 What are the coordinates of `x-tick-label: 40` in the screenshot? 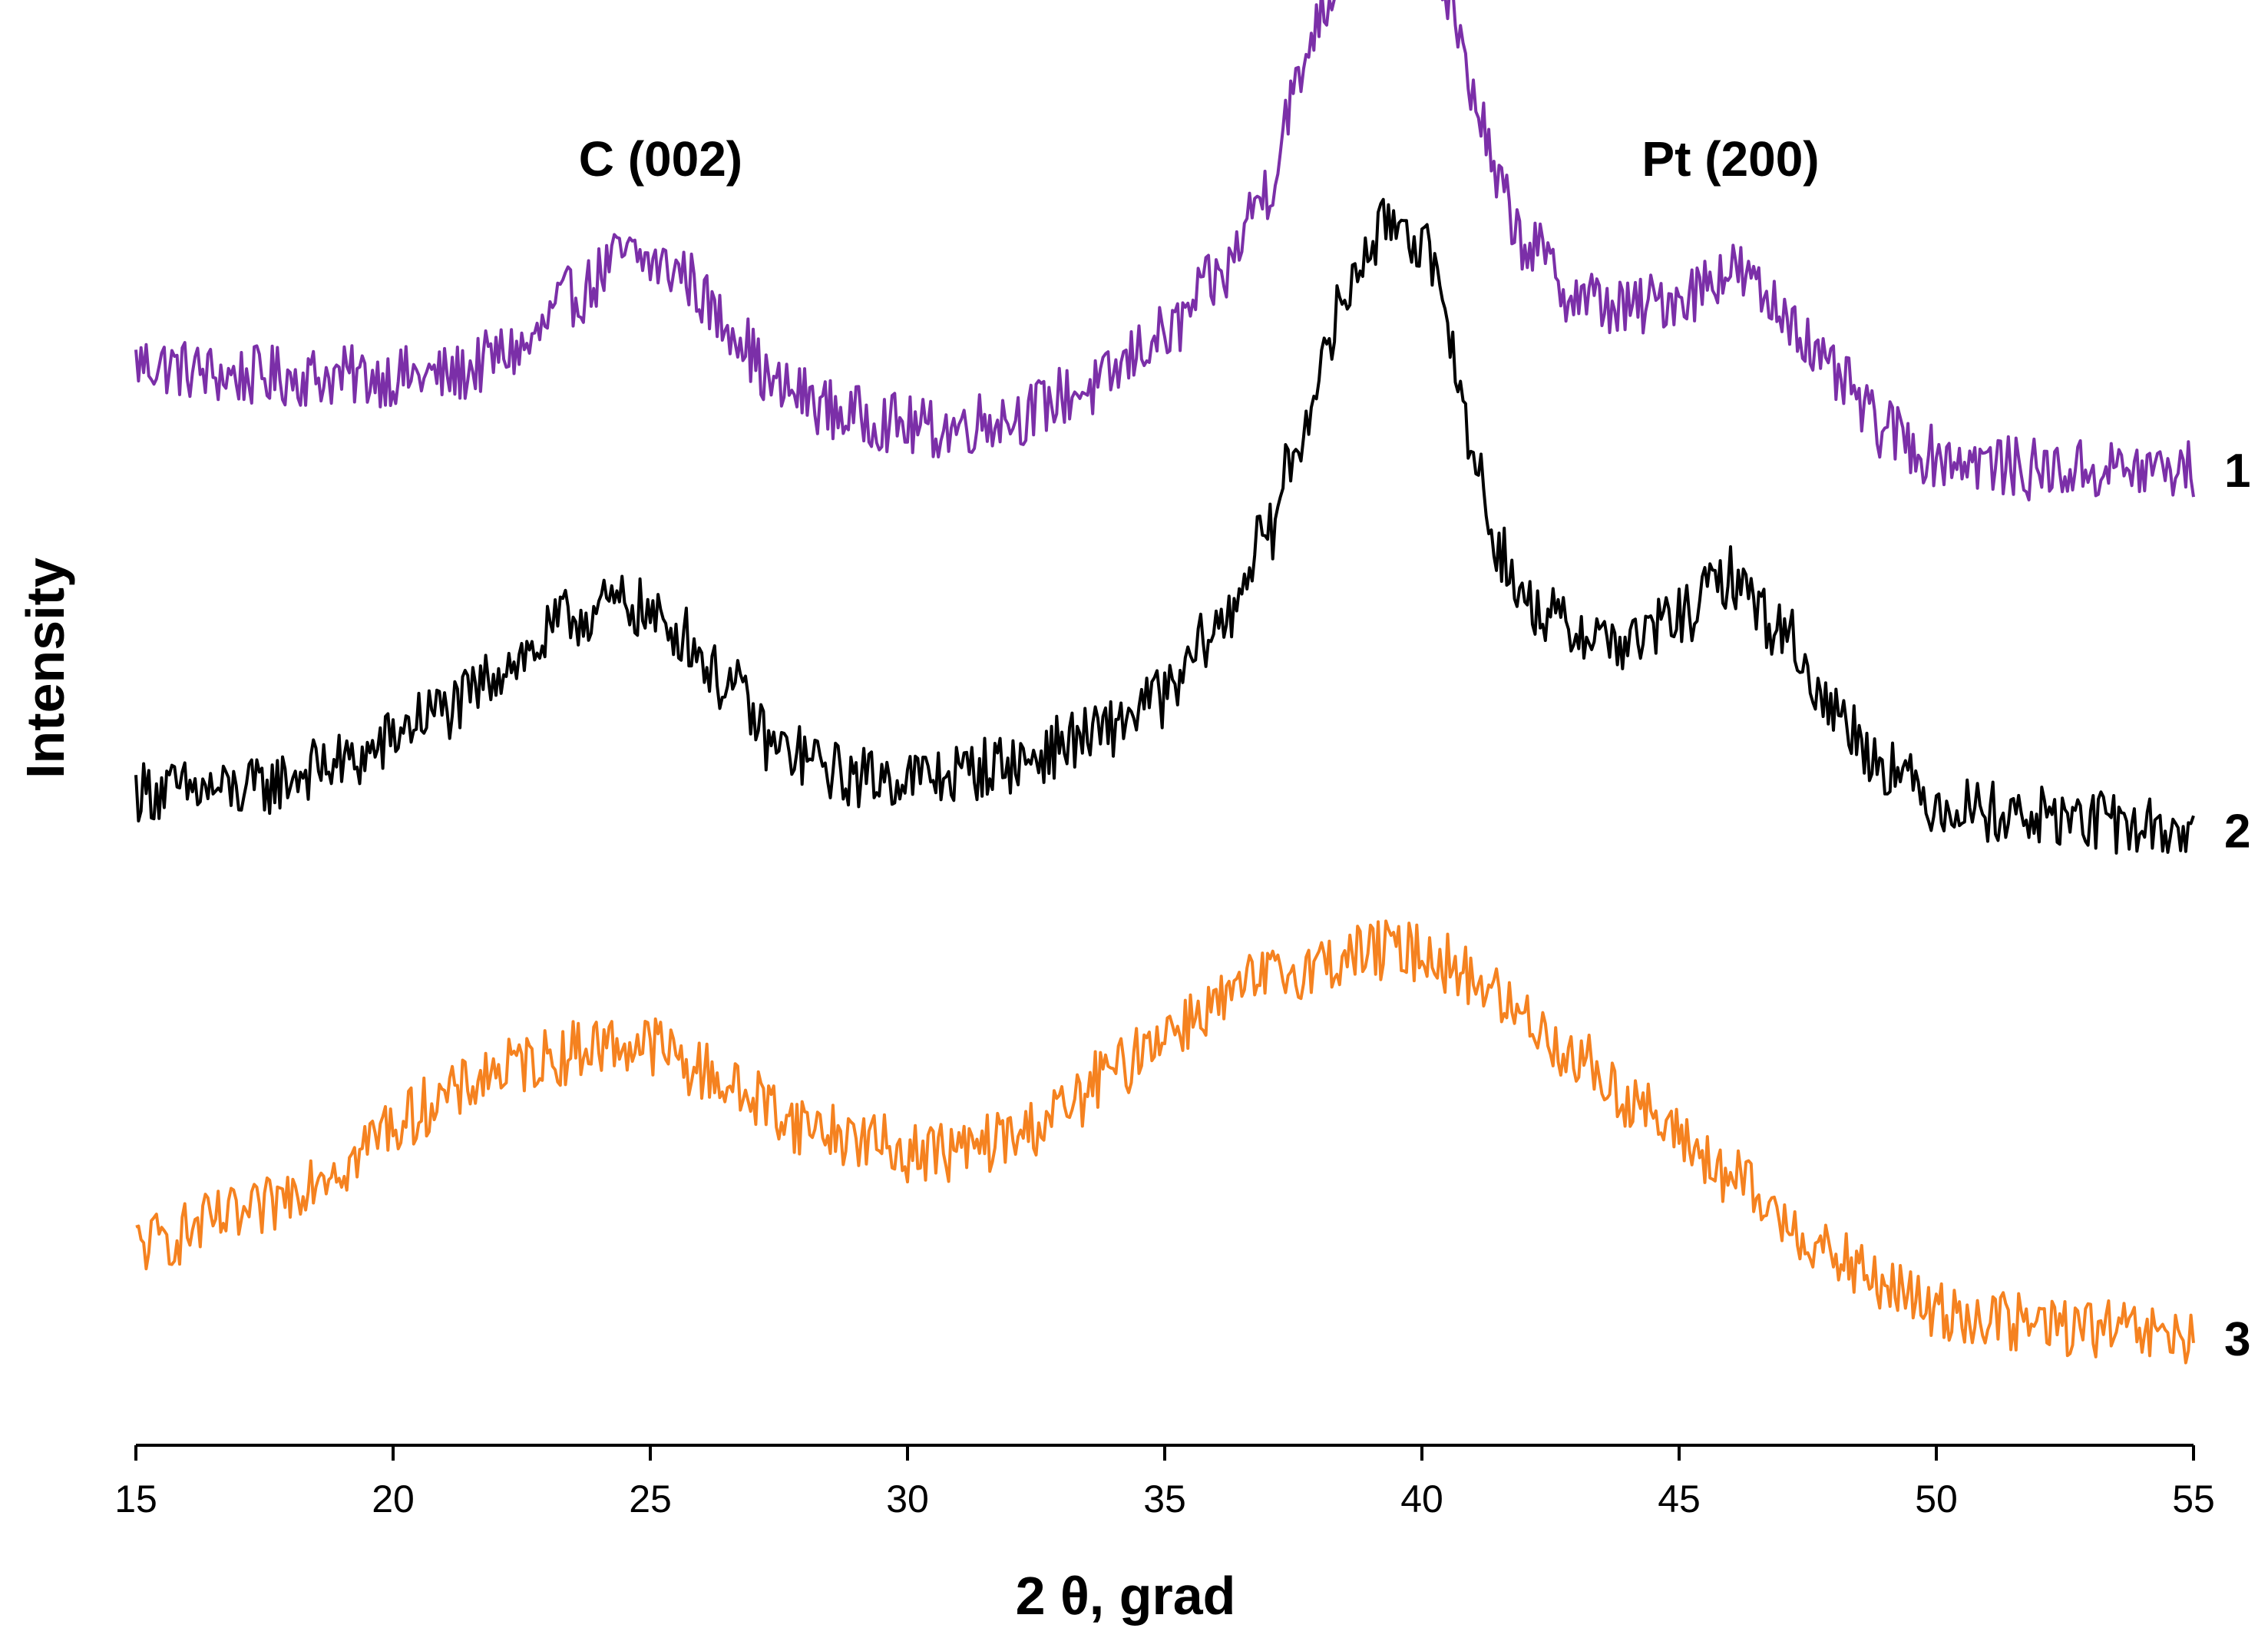 It's located at (1422, 1499).